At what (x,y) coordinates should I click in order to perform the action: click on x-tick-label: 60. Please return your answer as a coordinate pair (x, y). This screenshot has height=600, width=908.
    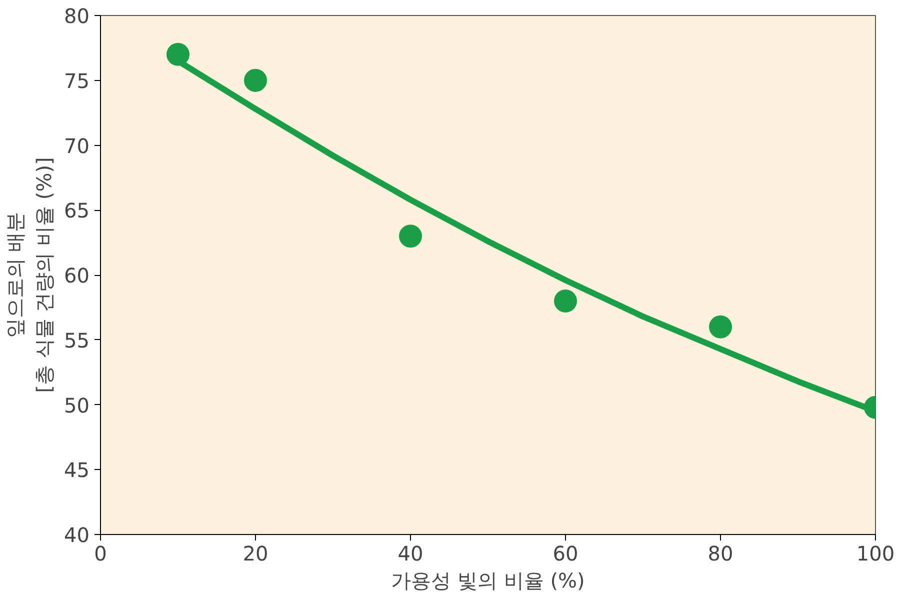
    Looking at the image, I should click on (565, 554).